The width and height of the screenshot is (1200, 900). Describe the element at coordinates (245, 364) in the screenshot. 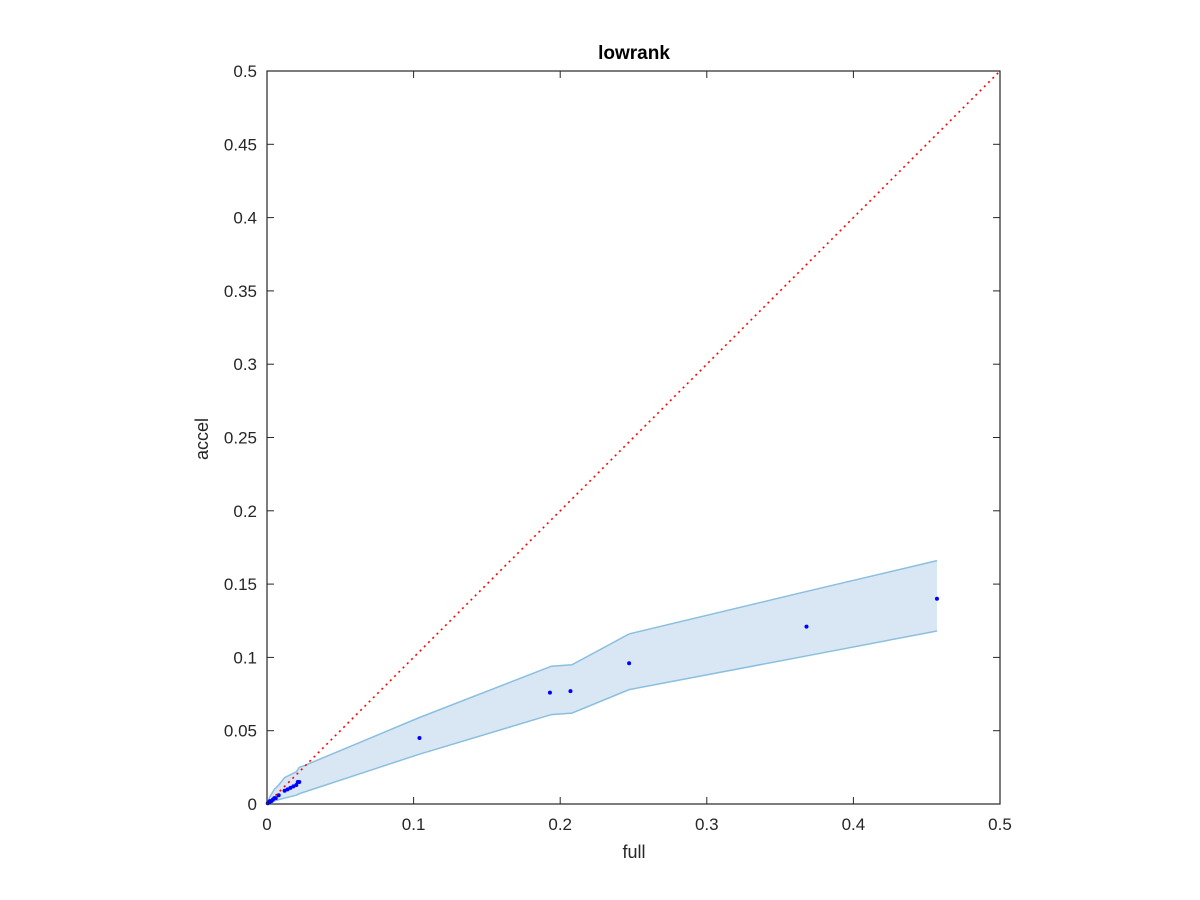

I see `y-tick-label: 0.3` at that location.